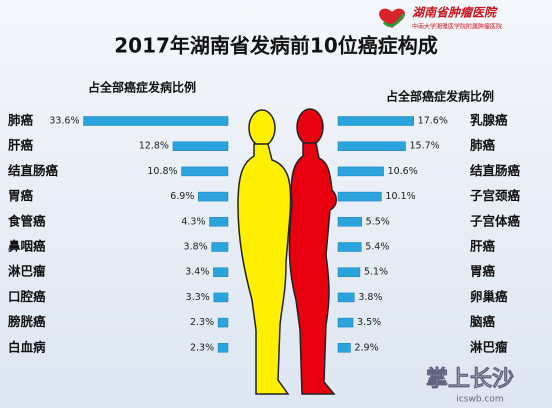  I want to click on category-label: 鼻咽癌, so click(27, 246).